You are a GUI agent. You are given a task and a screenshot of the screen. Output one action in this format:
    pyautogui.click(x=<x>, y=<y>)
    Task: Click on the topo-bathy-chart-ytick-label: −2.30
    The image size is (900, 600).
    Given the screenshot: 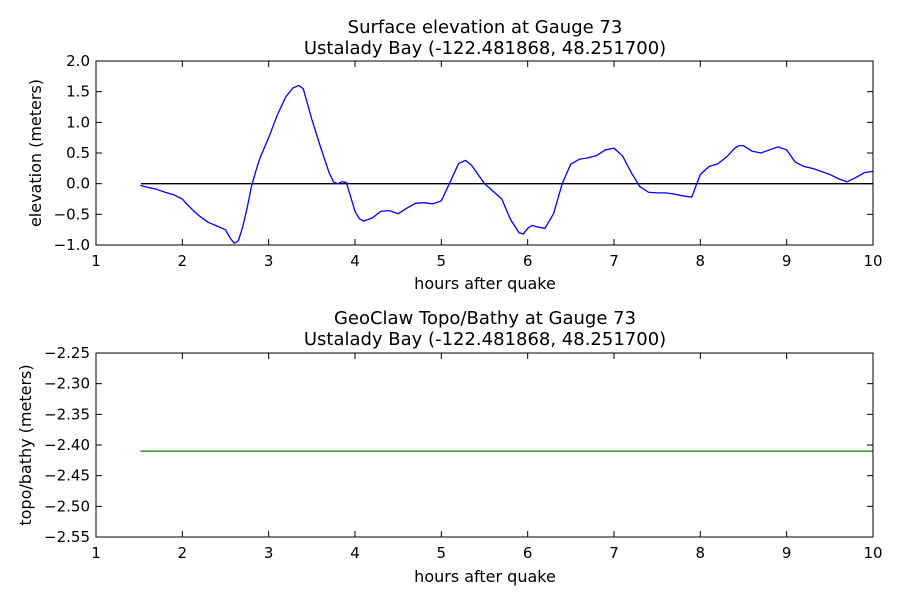 What is the action you would take?
    pyautogui.click(x=67, y=384)
    